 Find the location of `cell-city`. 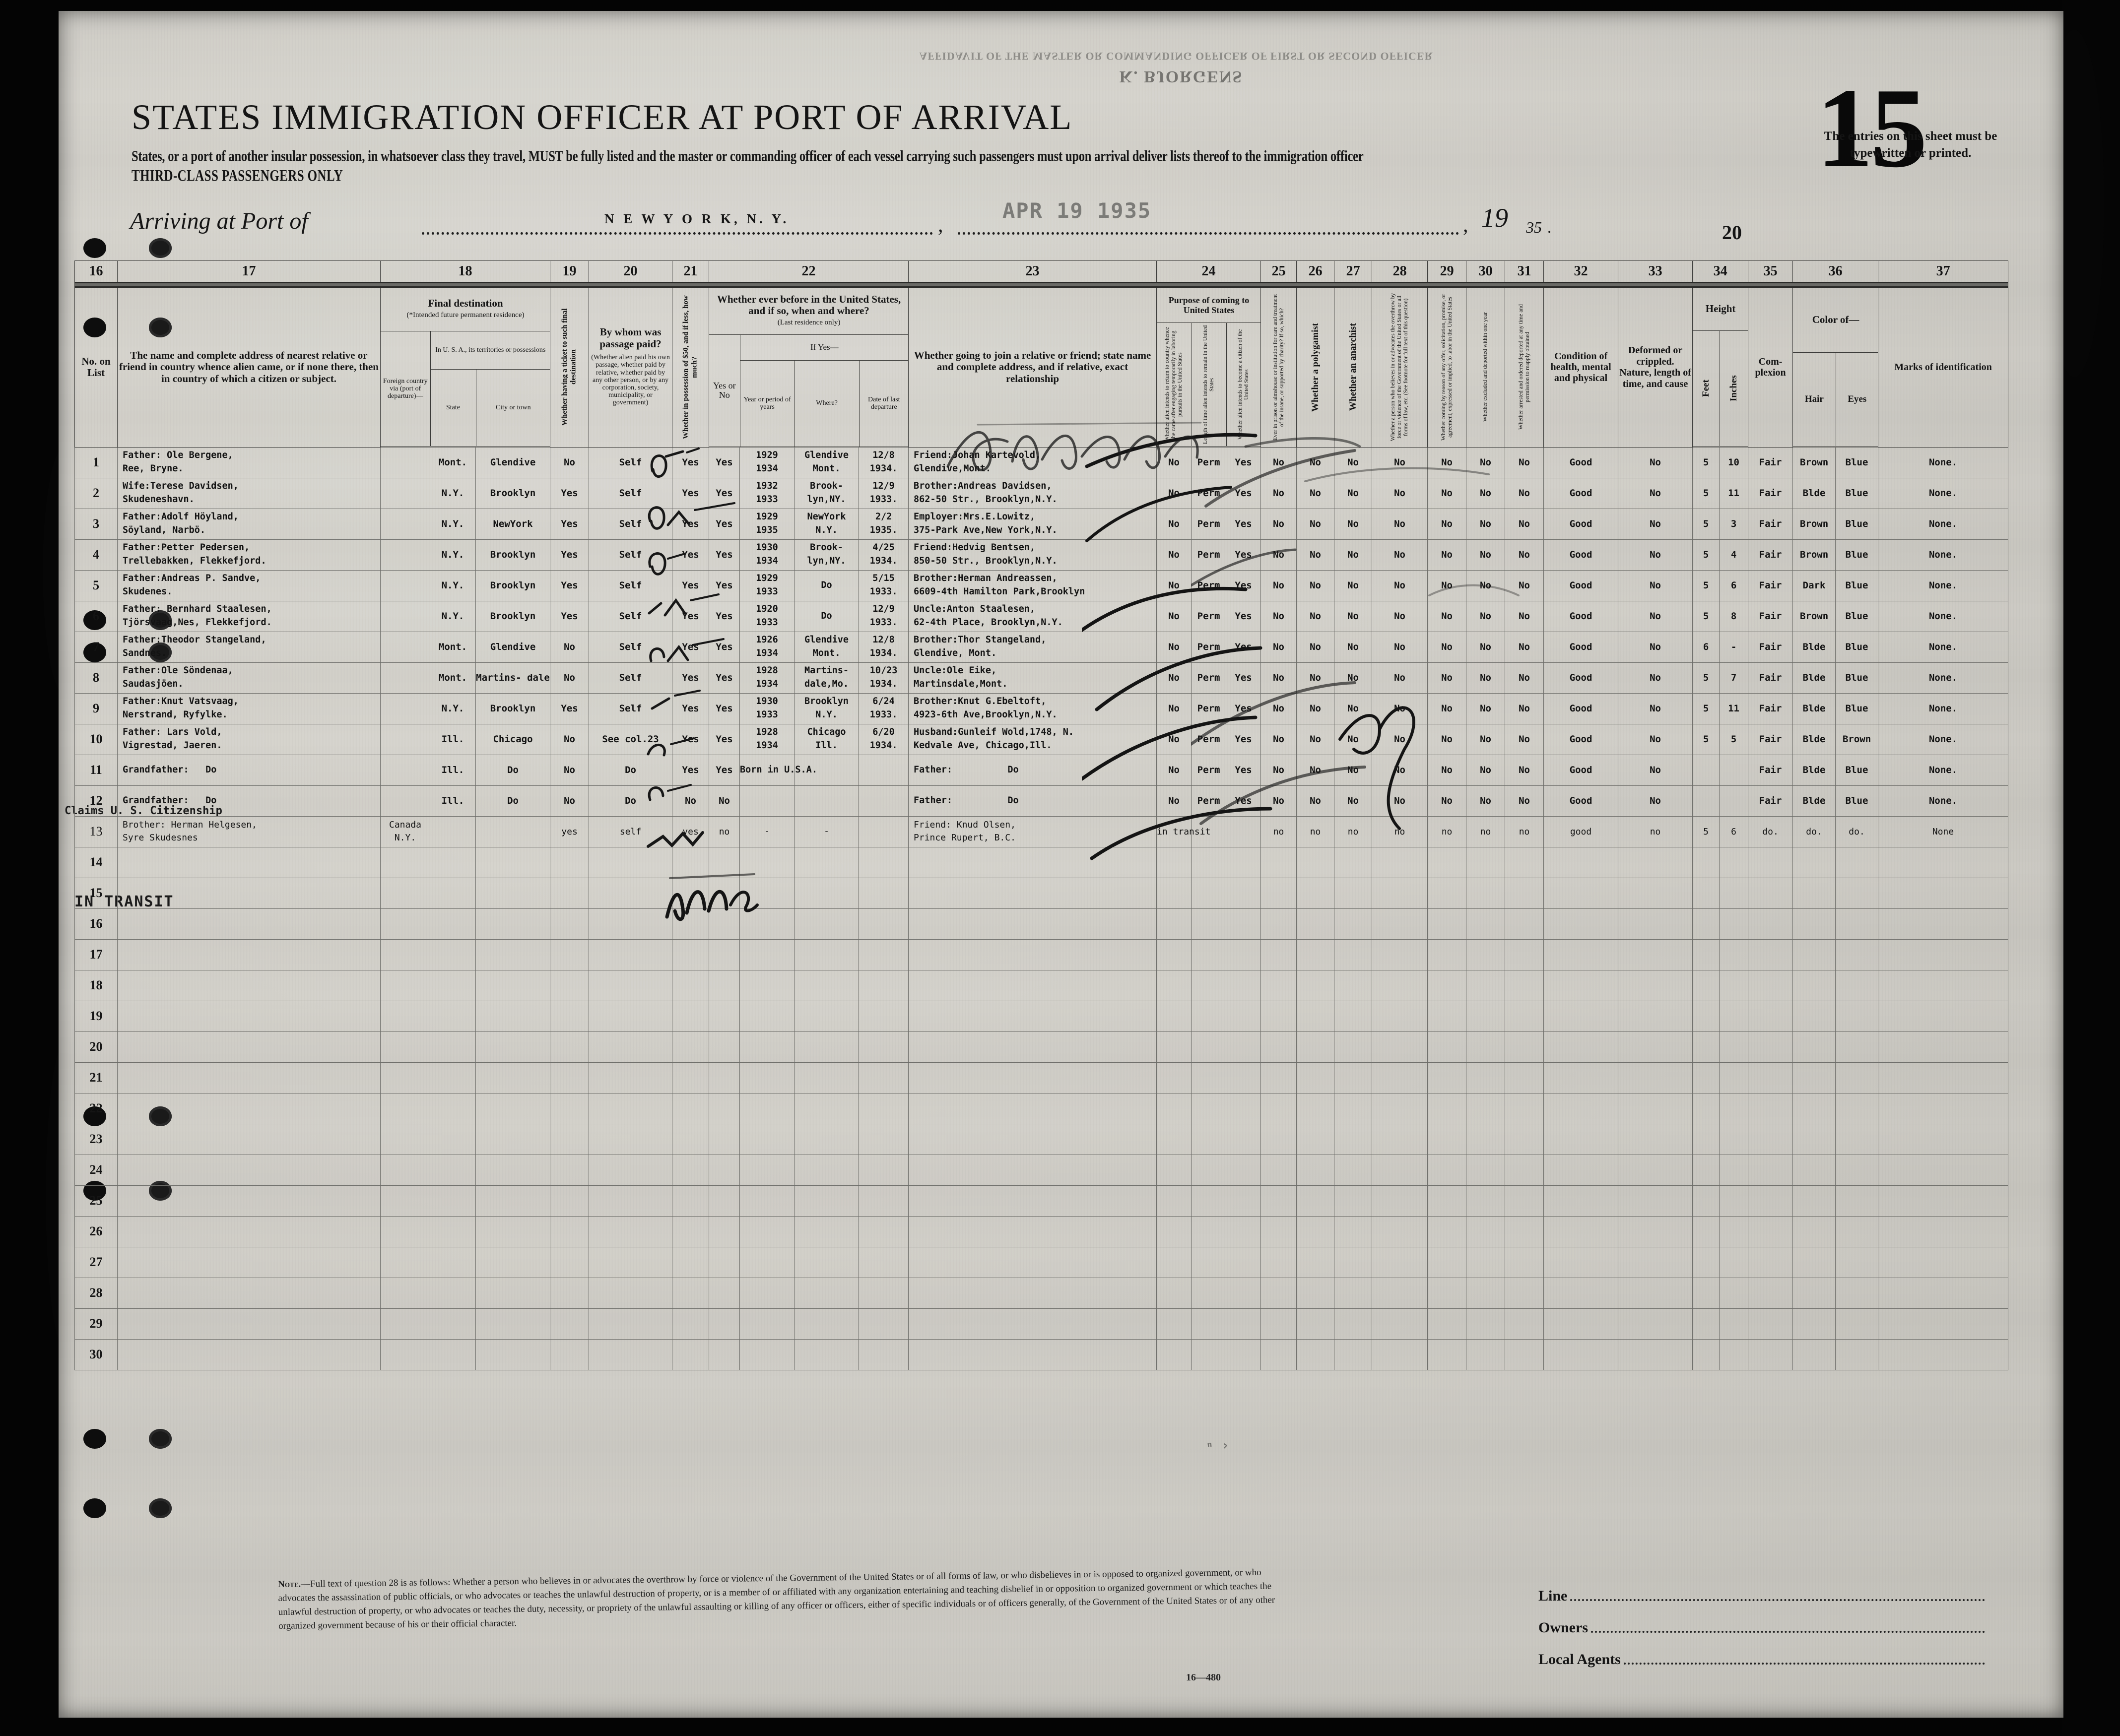

cell-city is located at coordinates (513, 954).